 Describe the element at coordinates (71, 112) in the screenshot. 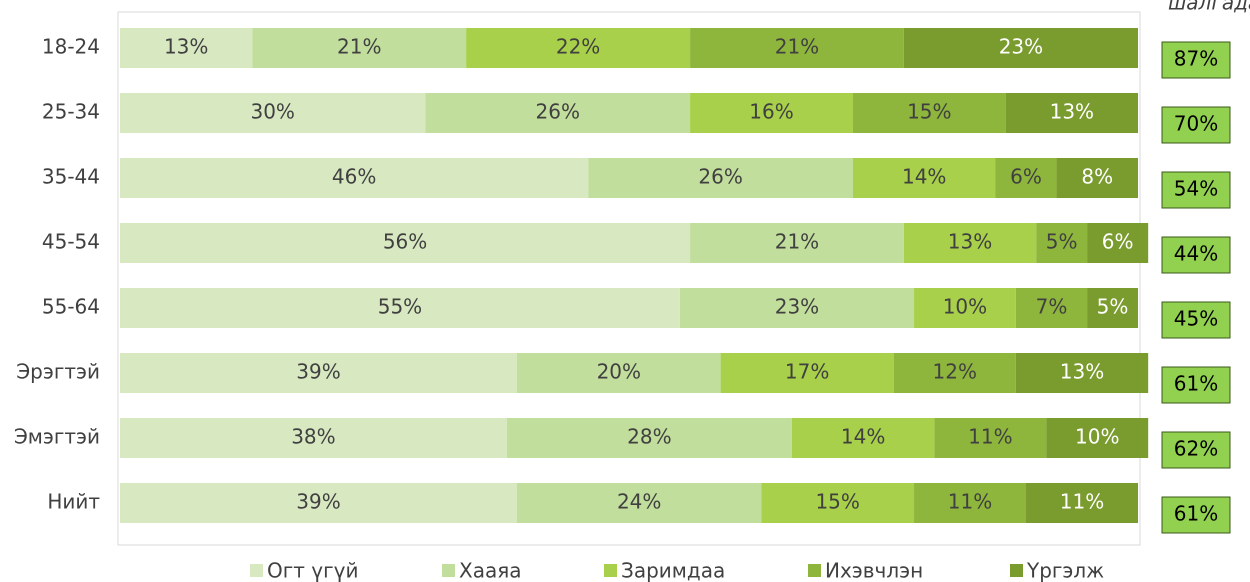

I see `y-tick-label: 25-34` at that location.